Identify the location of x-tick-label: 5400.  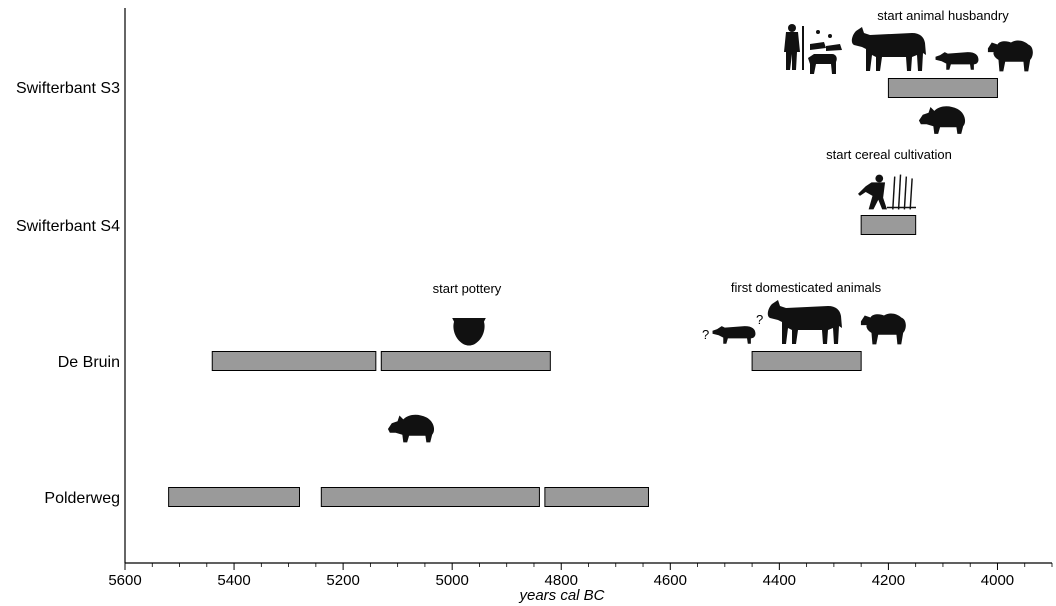
(233, 580).